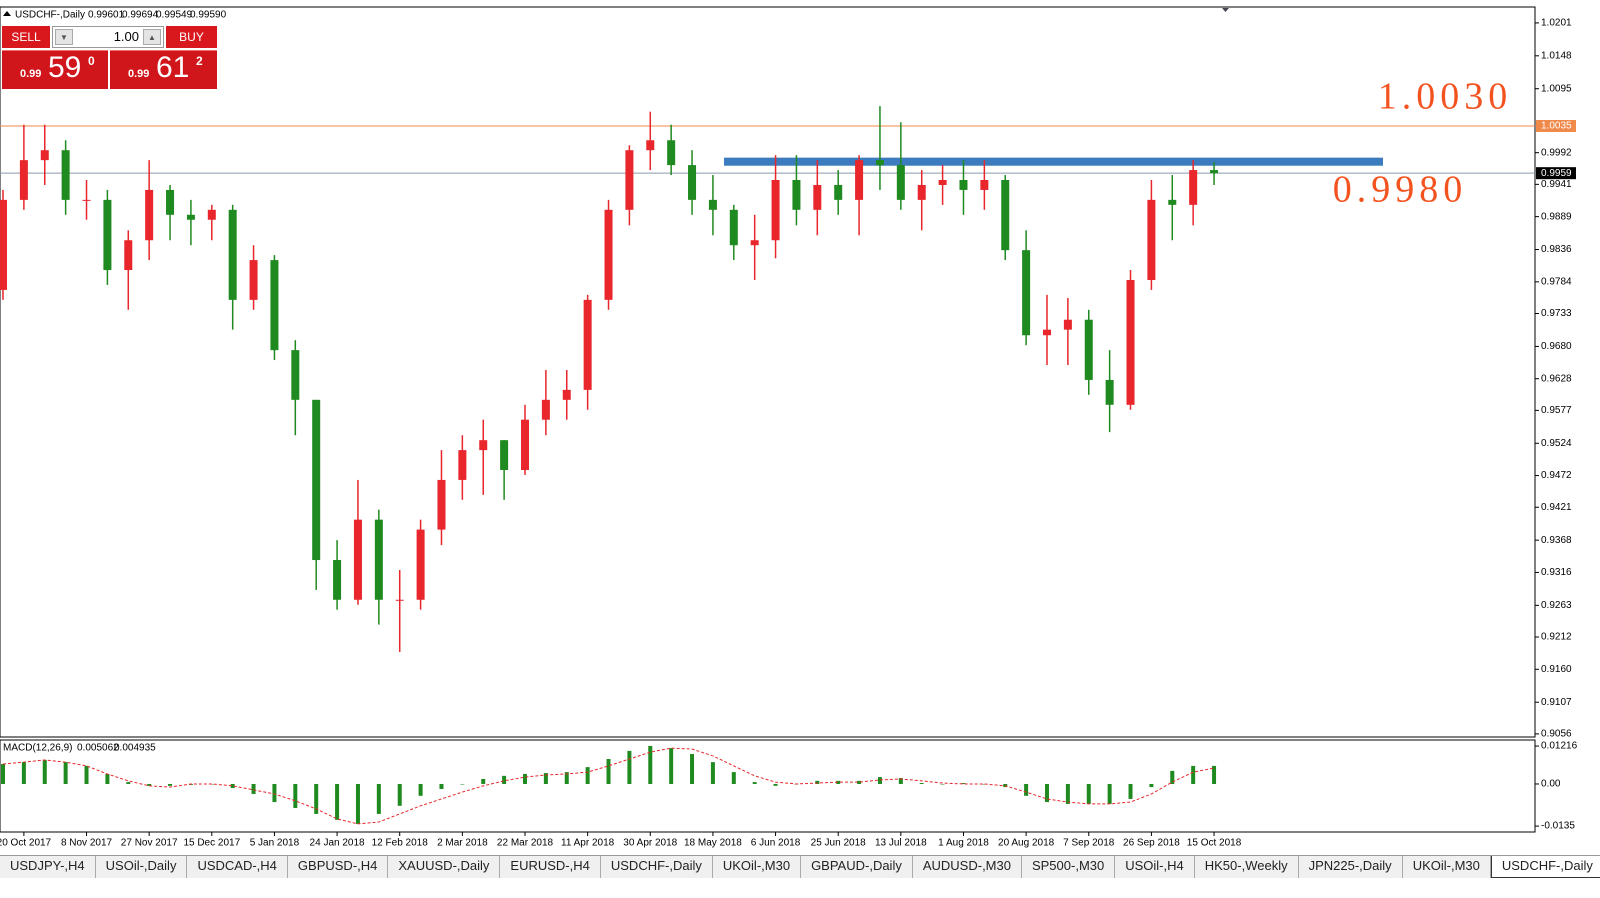 This screenshot has width=1600, height=898. What do you see at coordinates (55, 69) in the screenshot?
I see `bid-box: 0.99 59 0` at bounding box center [55, 69].